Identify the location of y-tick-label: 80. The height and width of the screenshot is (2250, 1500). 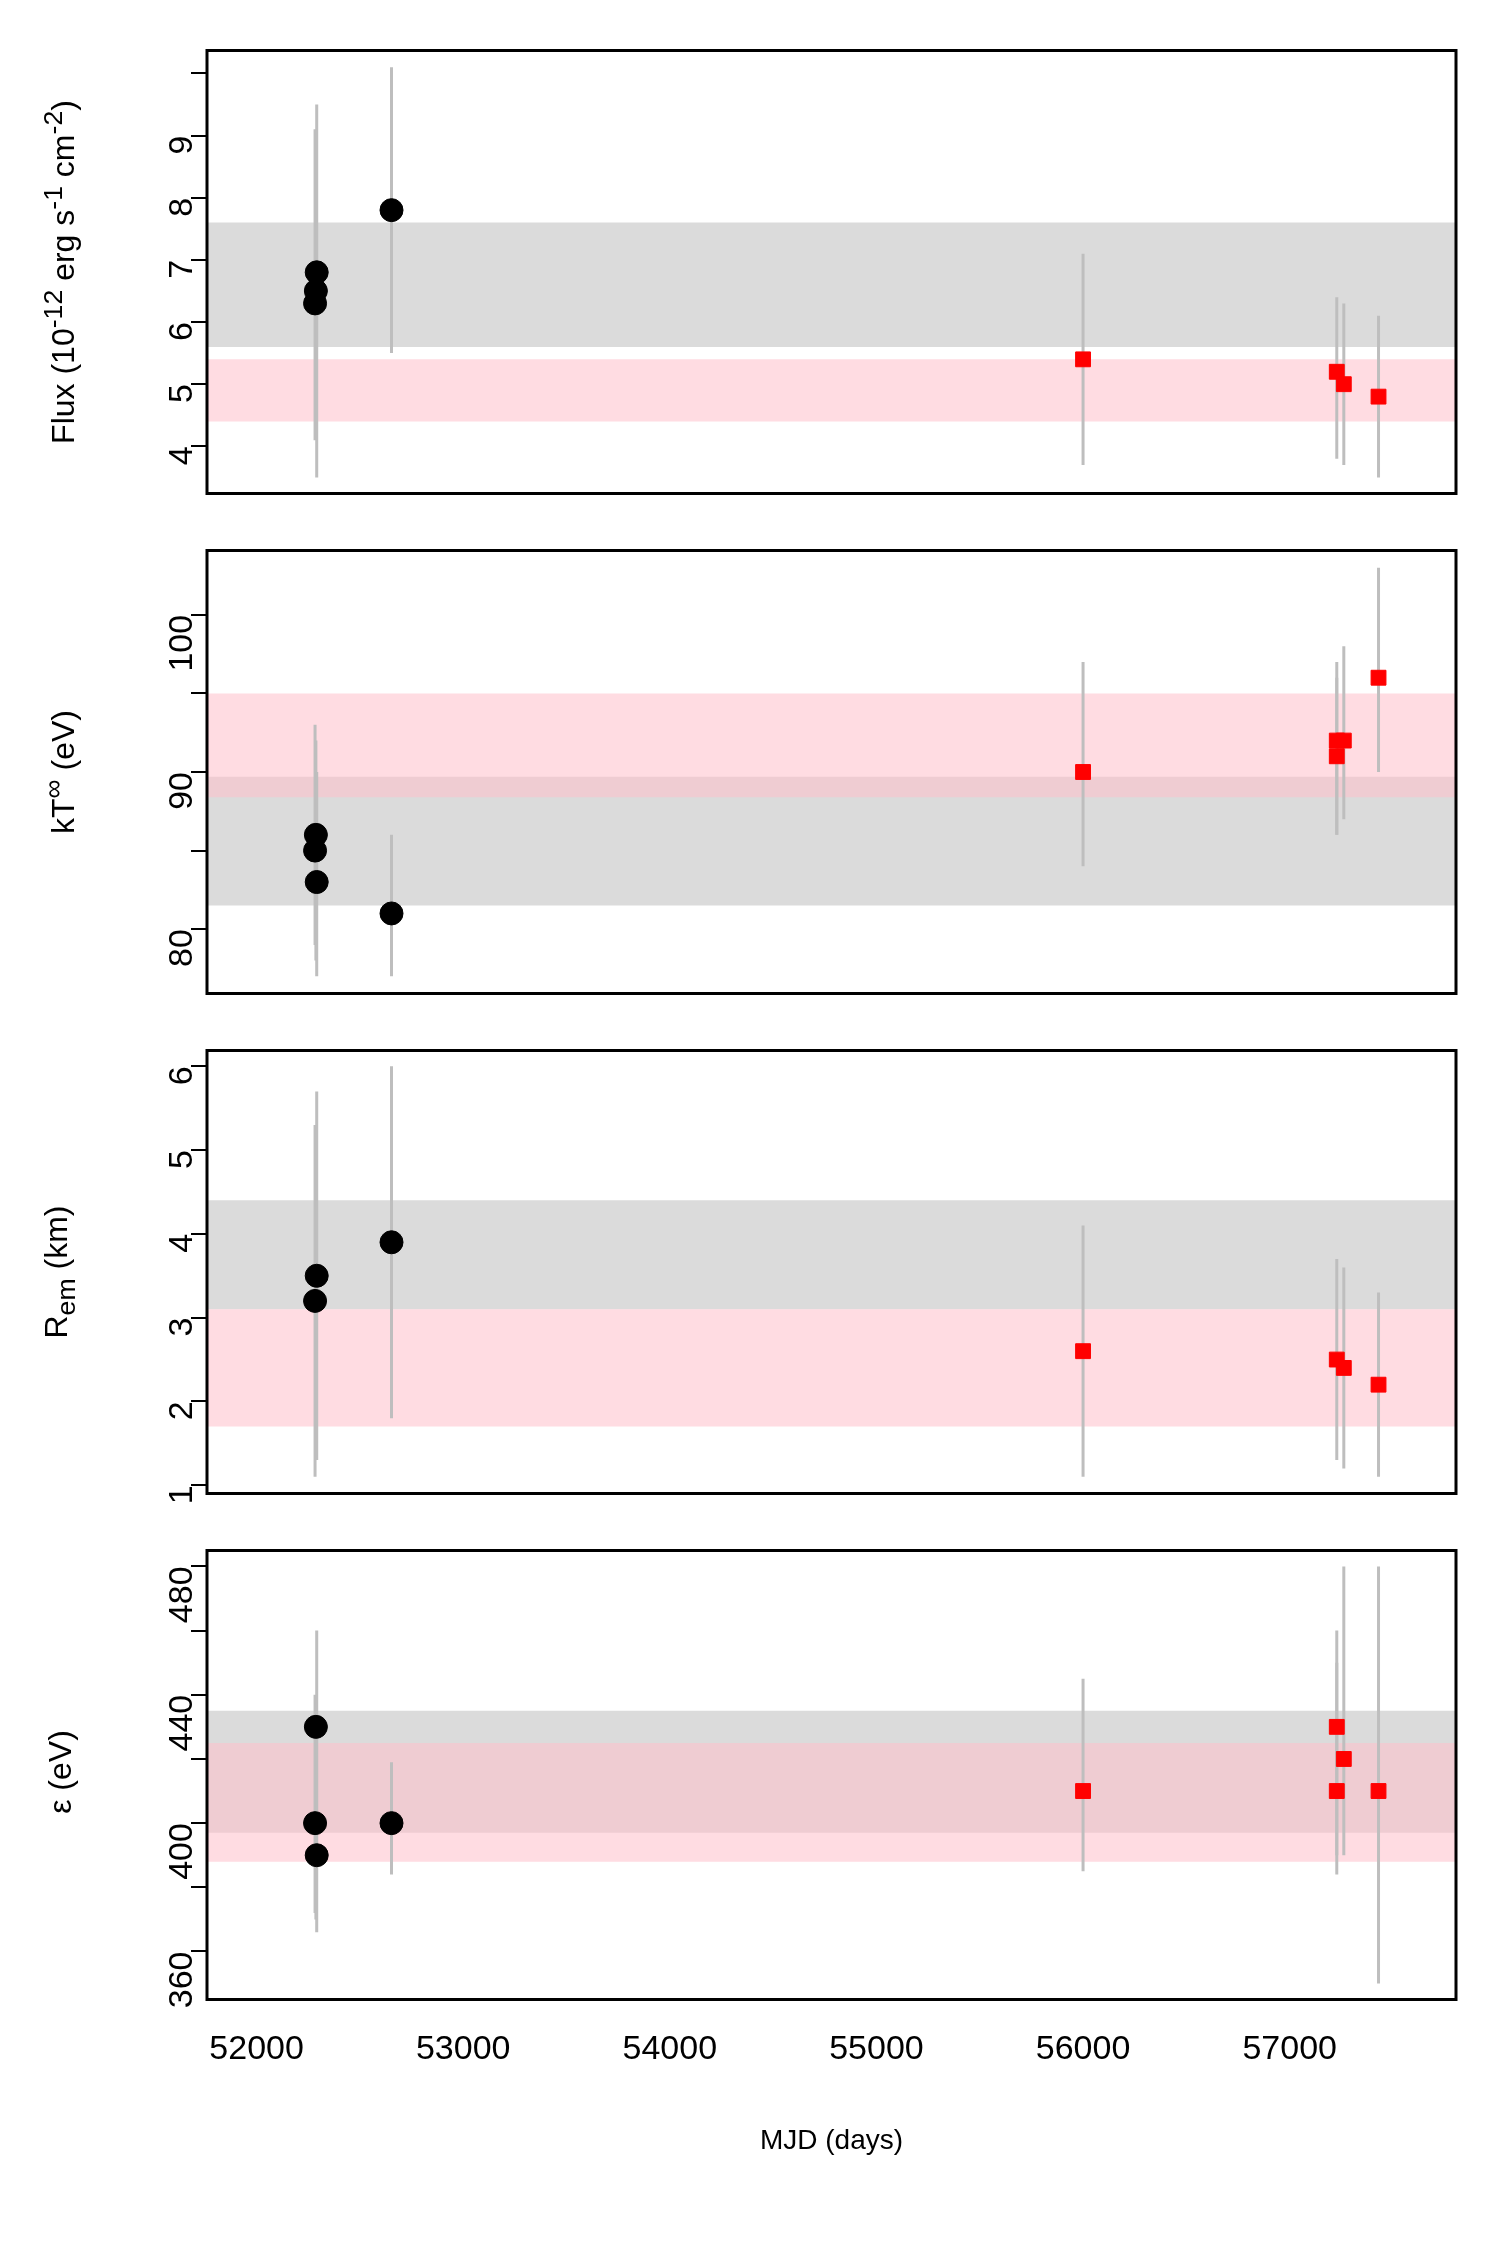
(180, 948).